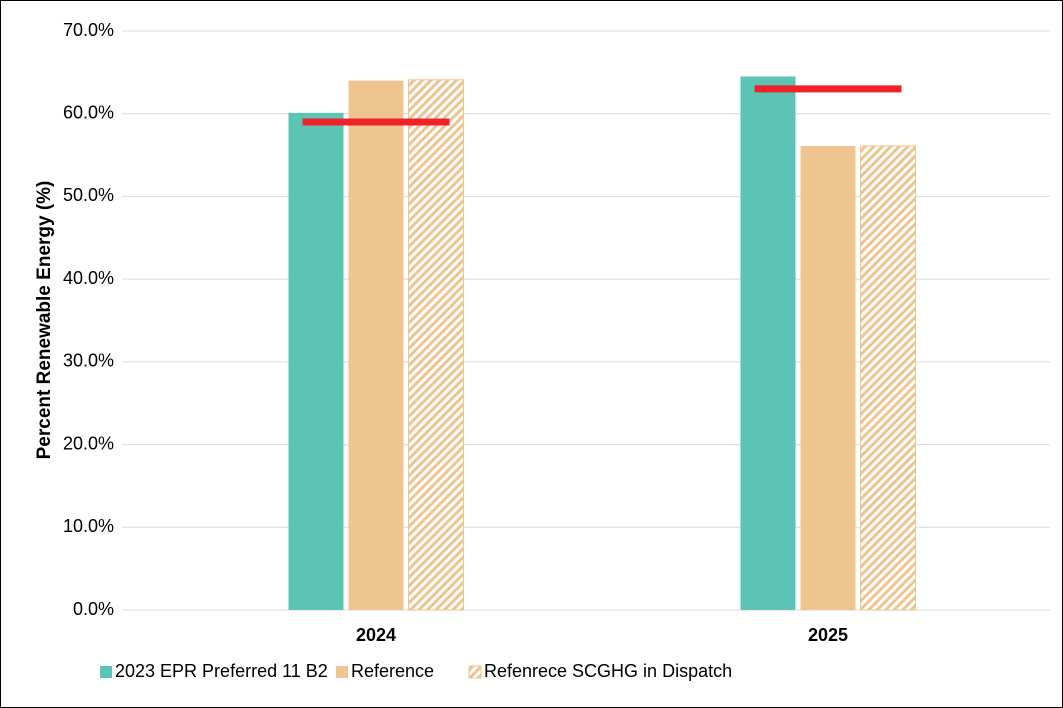 The image size is (1063, 708). I want to click on x-tick-label: 2025, so click(828, 635).